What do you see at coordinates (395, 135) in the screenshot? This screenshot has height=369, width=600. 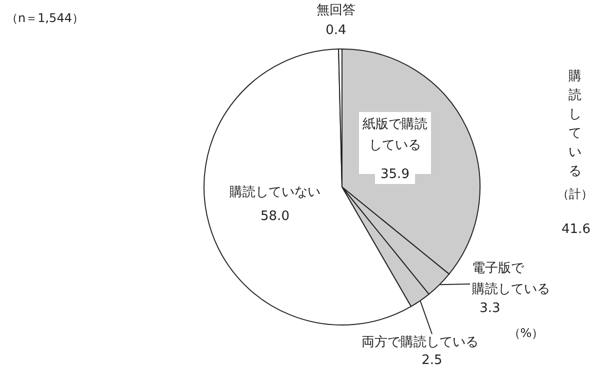 I see `slice-label: 紙版で購読している` at bounding box center [395, 135].